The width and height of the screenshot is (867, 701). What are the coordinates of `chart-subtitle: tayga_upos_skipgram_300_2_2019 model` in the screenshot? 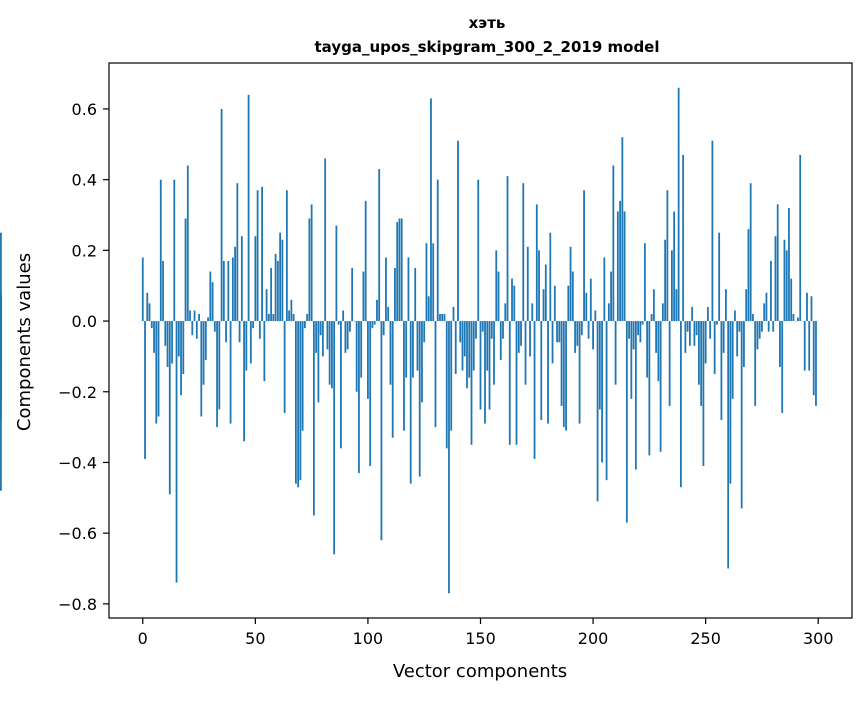 It's located at (487, 47).